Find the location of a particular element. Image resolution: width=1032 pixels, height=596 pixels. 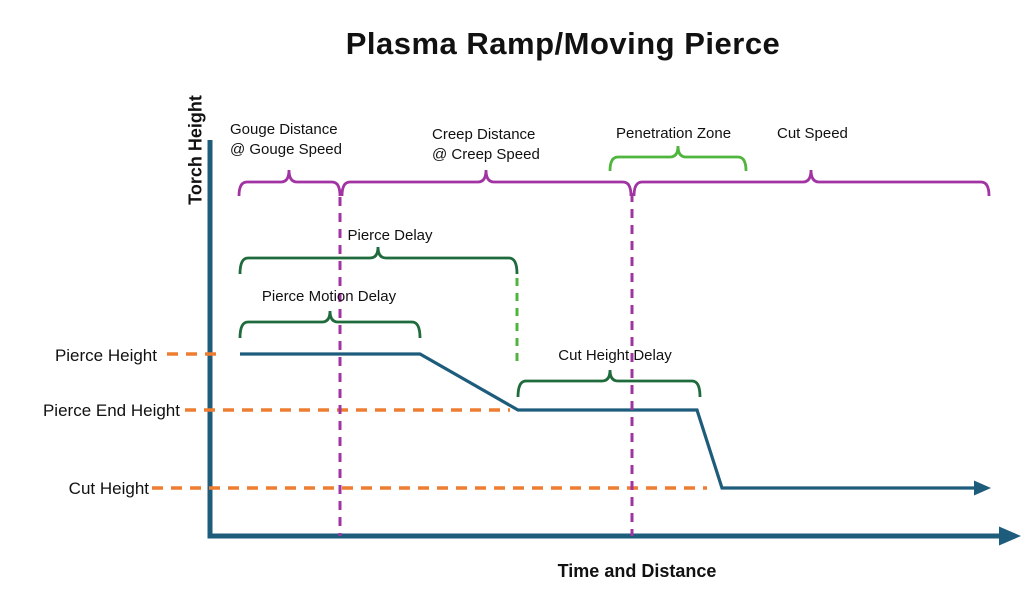

gouge-distance-brace is located at coordinates (289, 183).